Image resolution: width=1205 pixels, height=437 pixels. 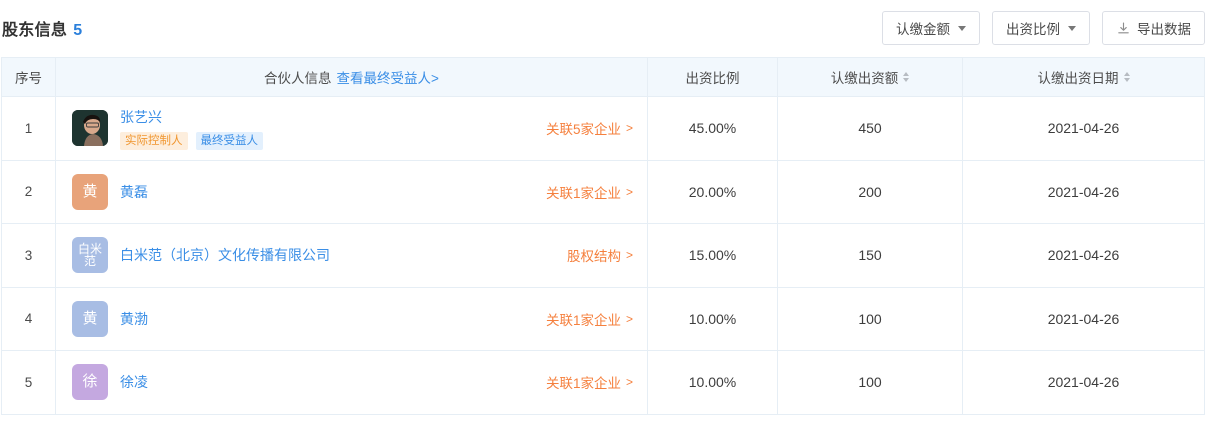 I want to click on column-header-partner-inner: 合伙人信息 查看最终受益人>, so click(x=351, y=77).